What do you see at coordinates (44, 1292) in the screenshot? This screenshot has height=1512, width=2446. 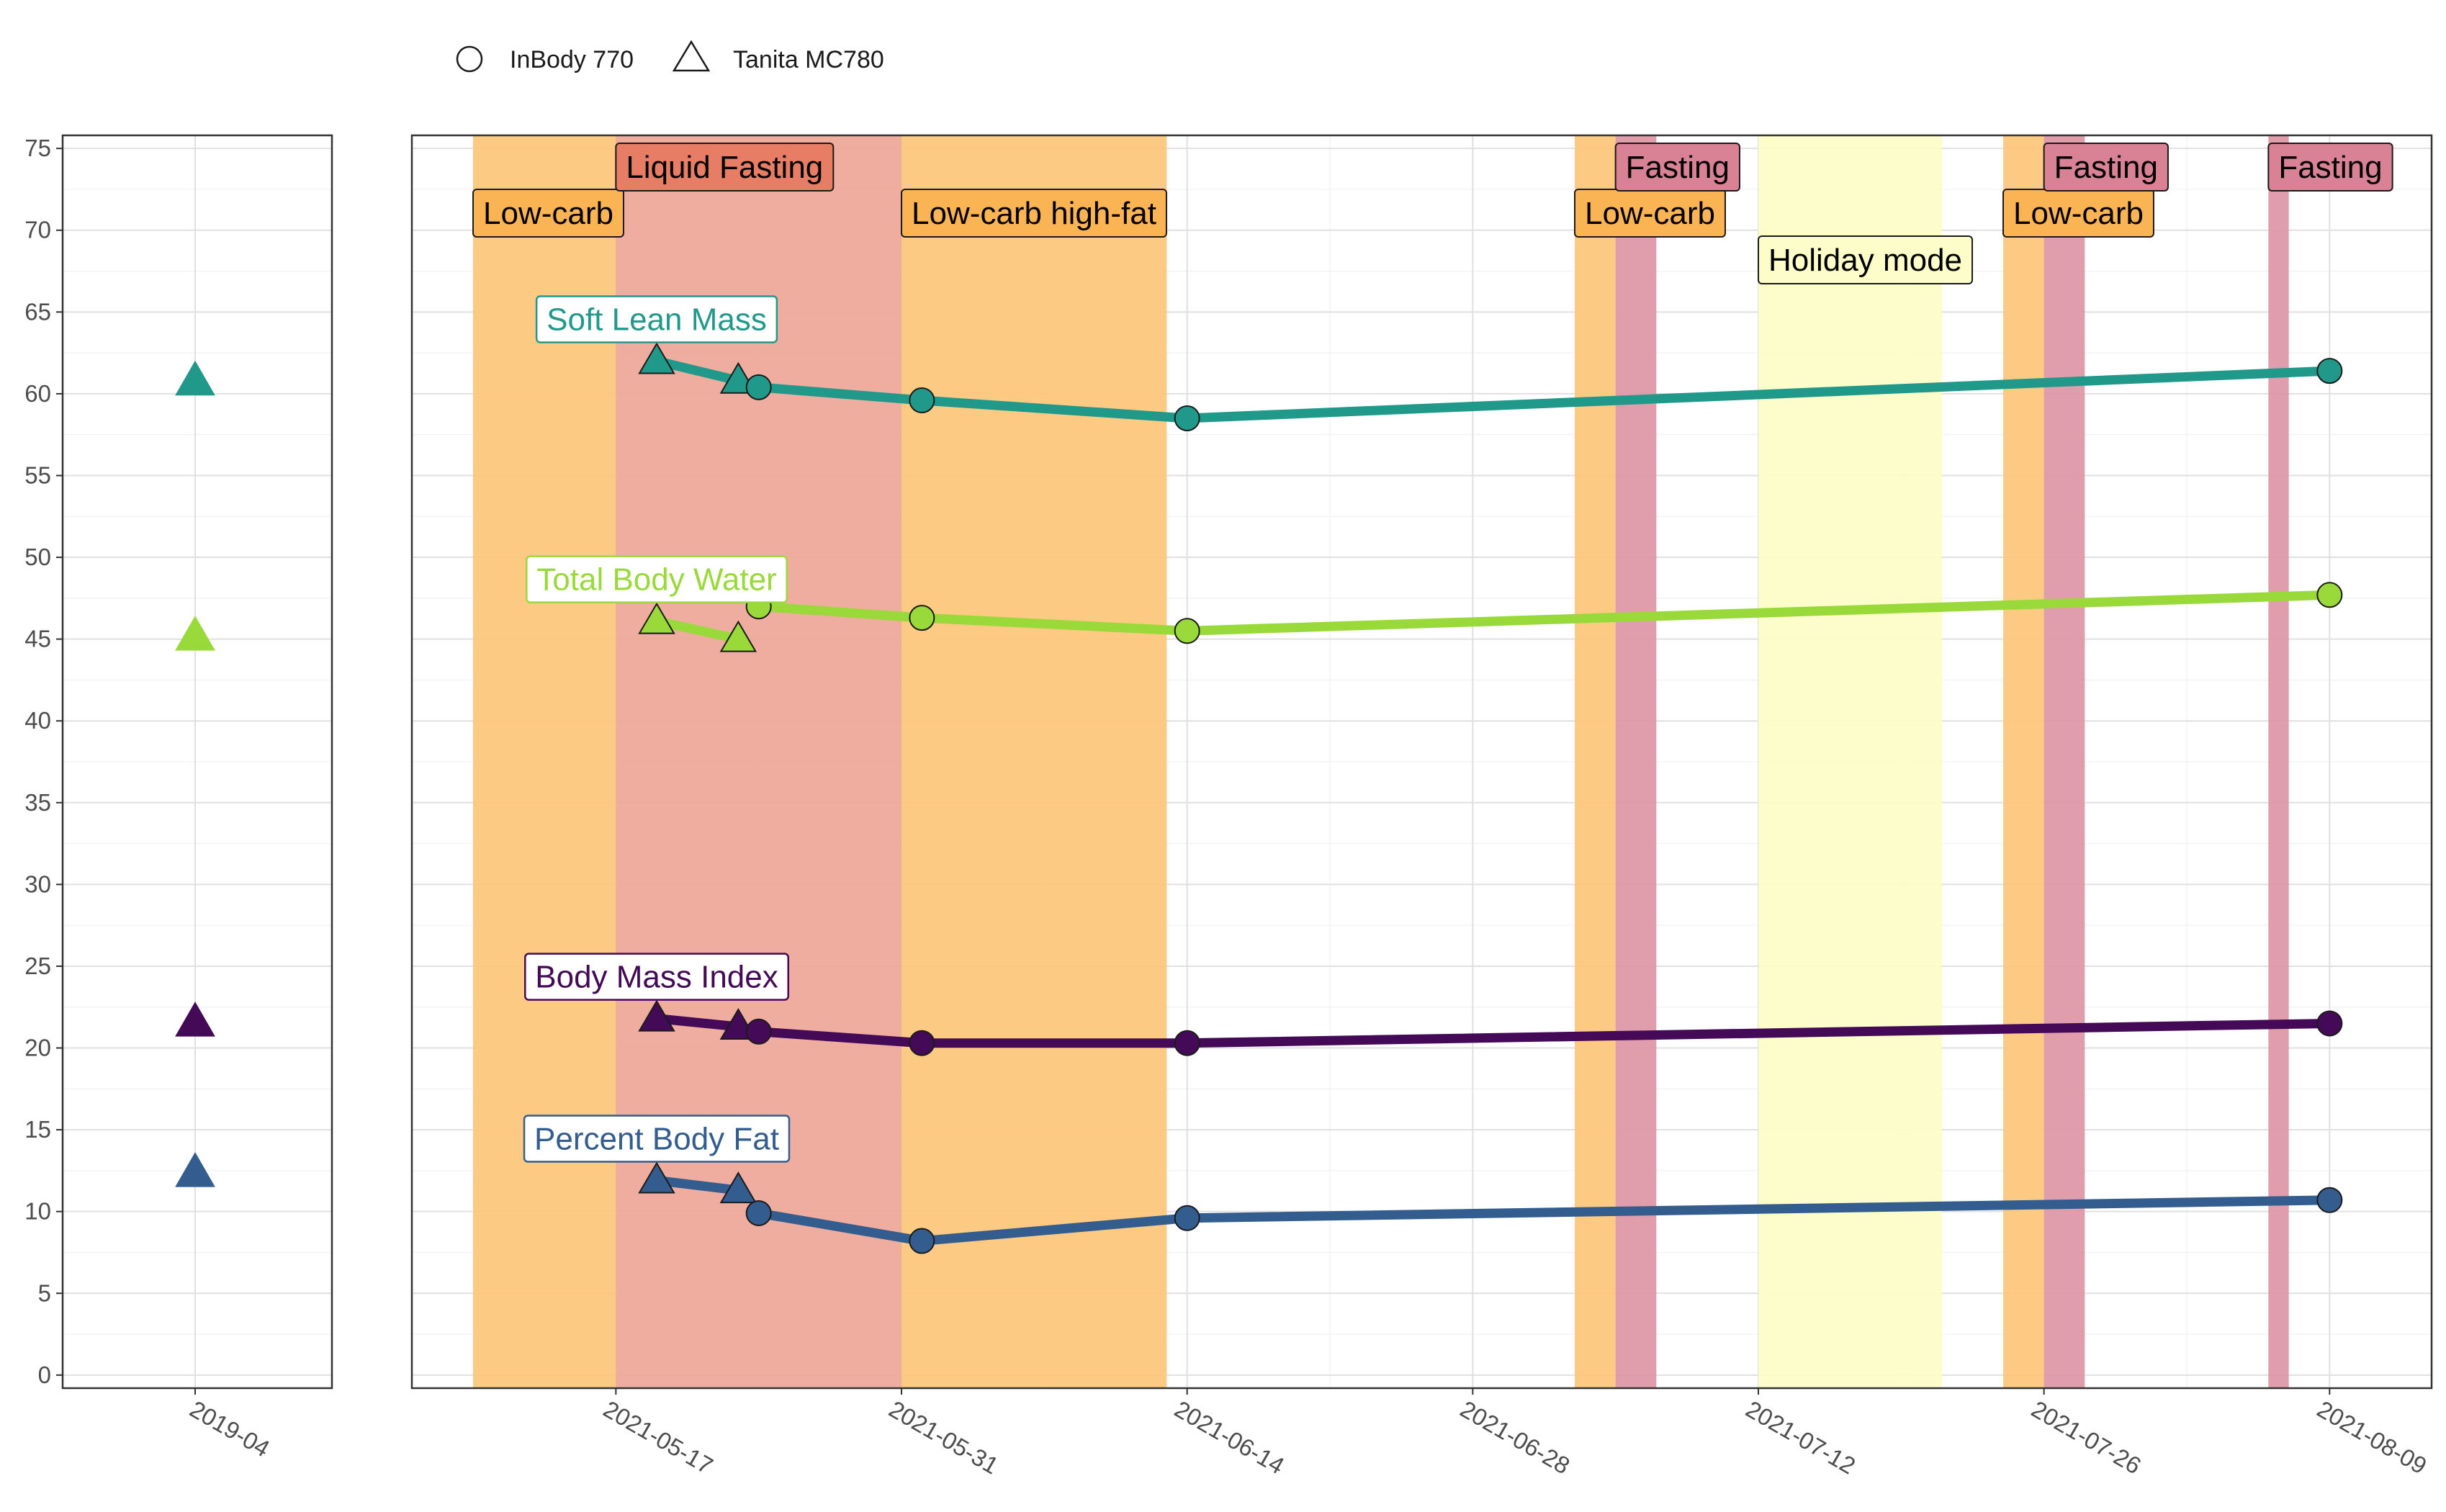 I see `y-tick-label: 5` at bounding box center [44, 1292].